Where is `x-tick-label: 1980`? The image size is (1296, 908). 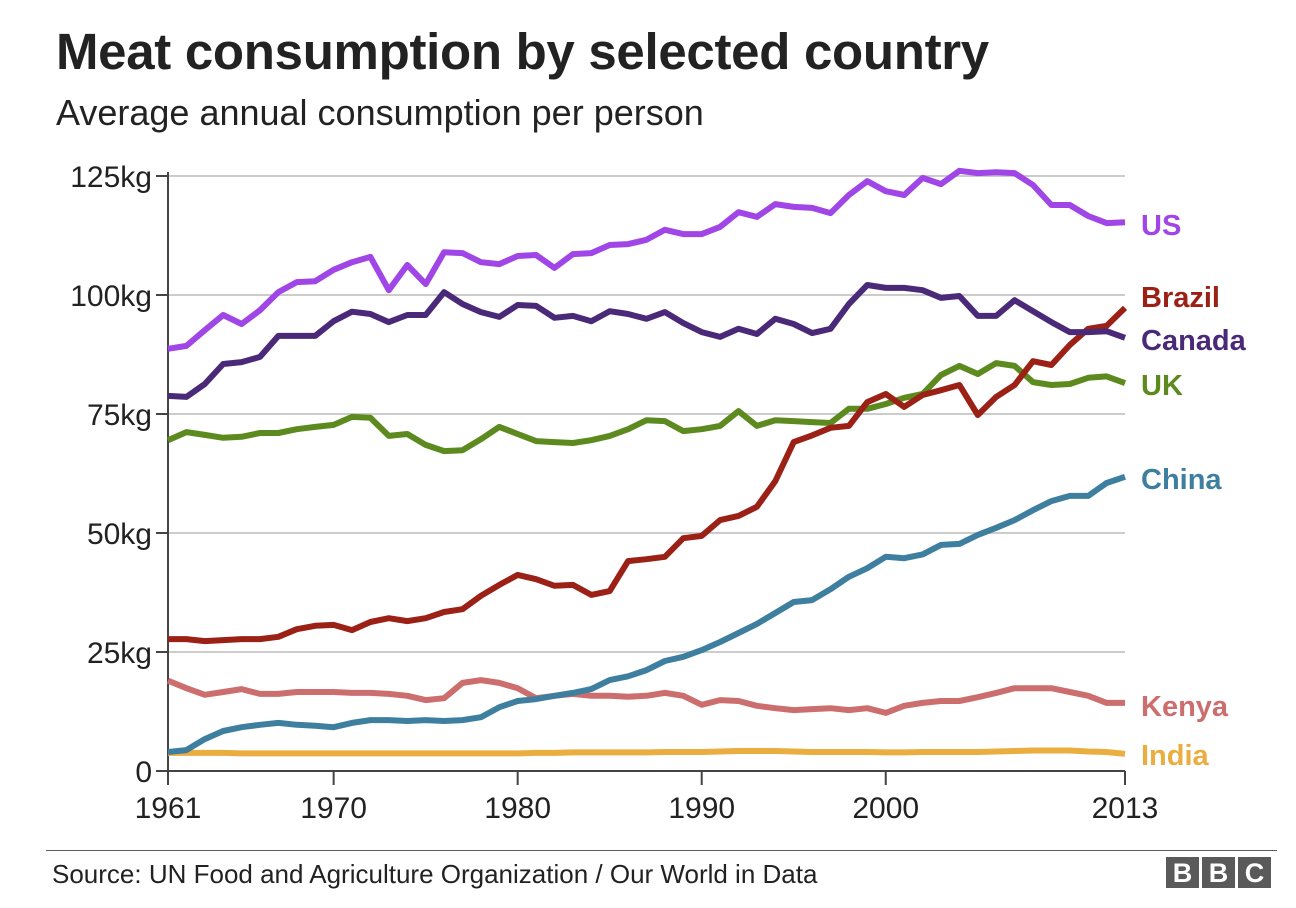
x-tick-label: 1980 is located at coordinates (517, 808).